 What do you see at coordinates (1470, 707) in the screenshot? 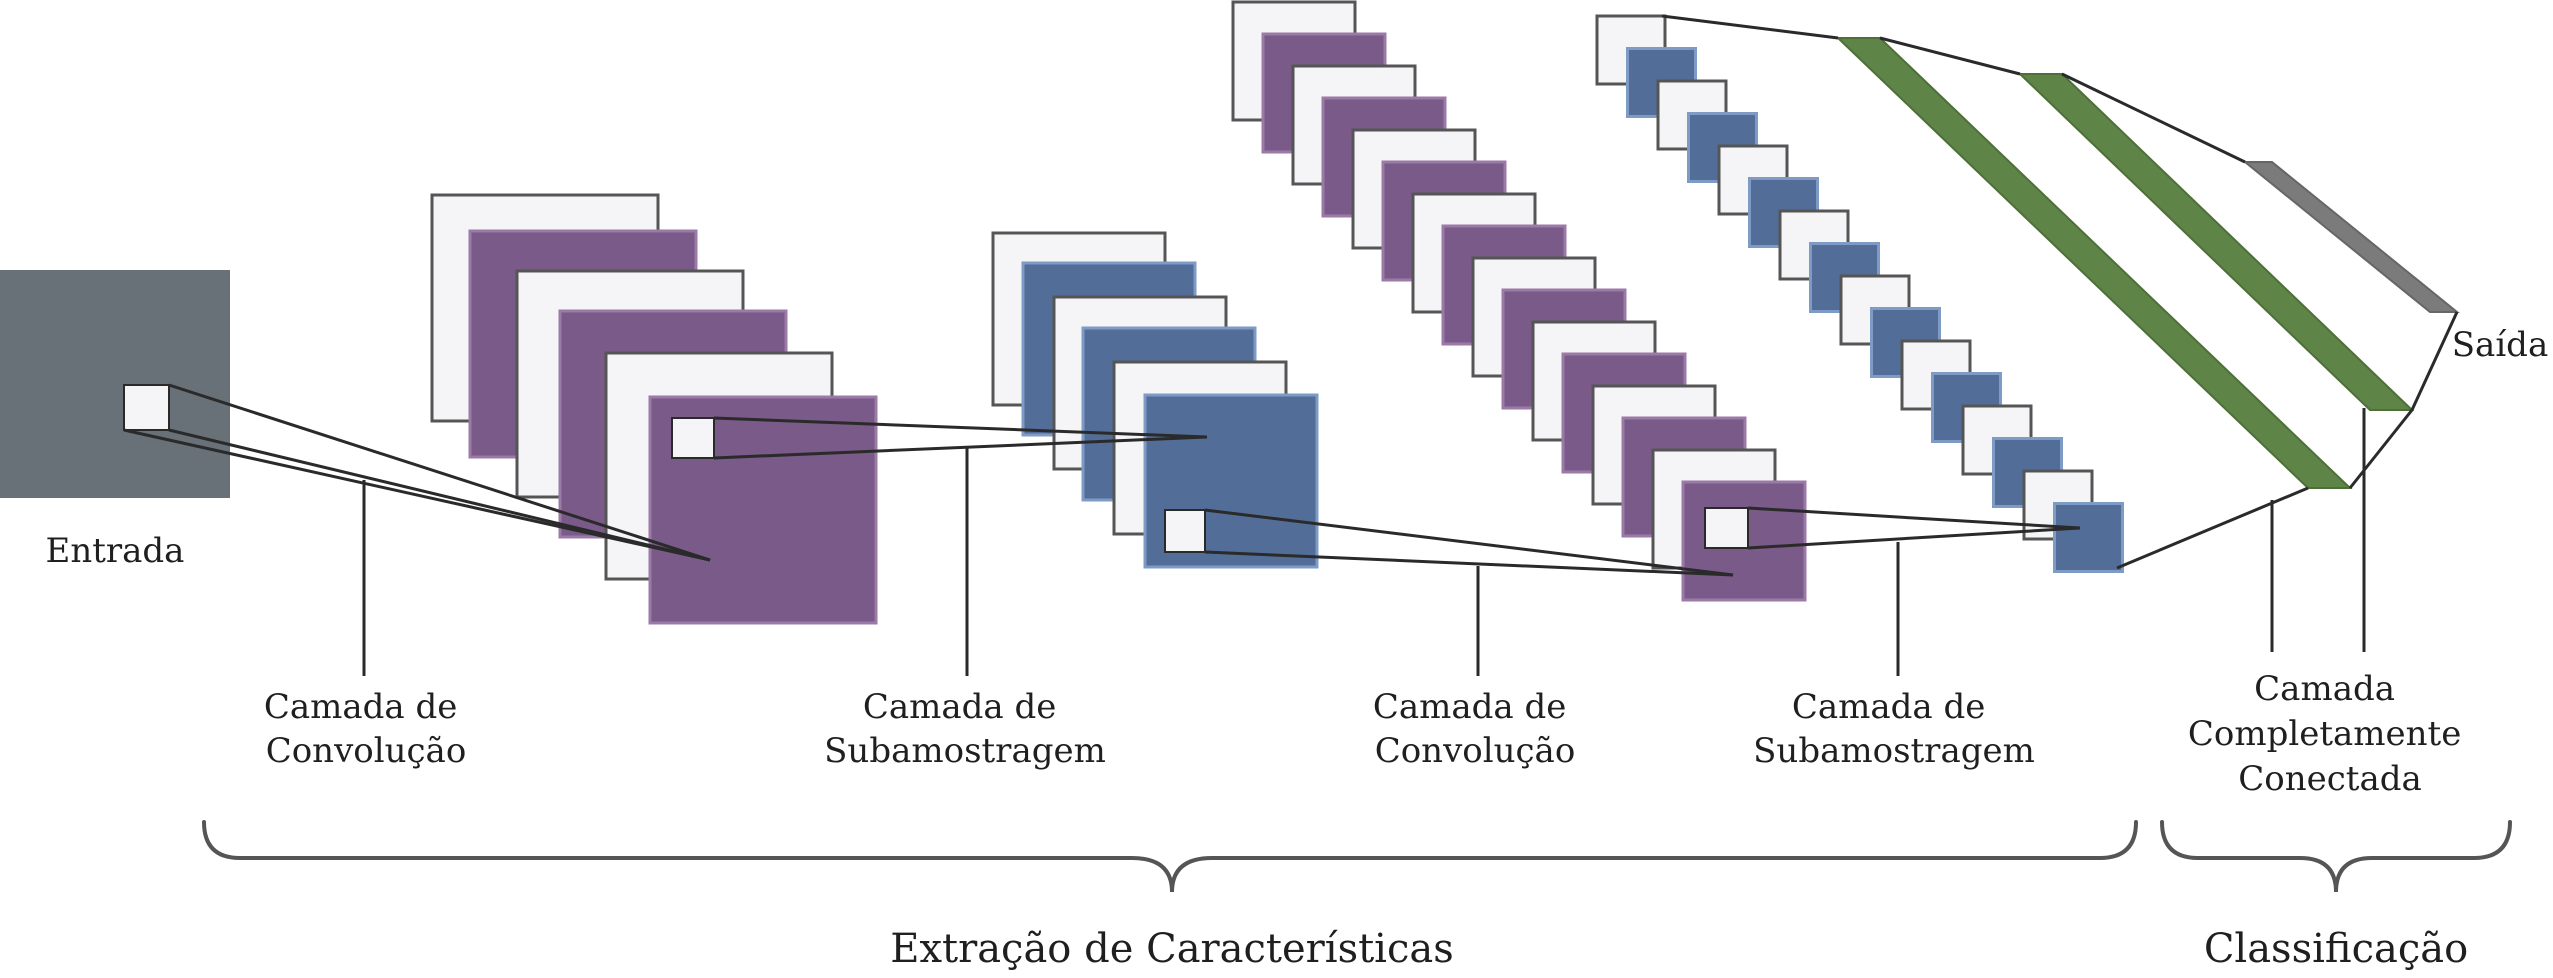
I see `conv2-label-line1: Camada de` at bounding box center [1470, 707].